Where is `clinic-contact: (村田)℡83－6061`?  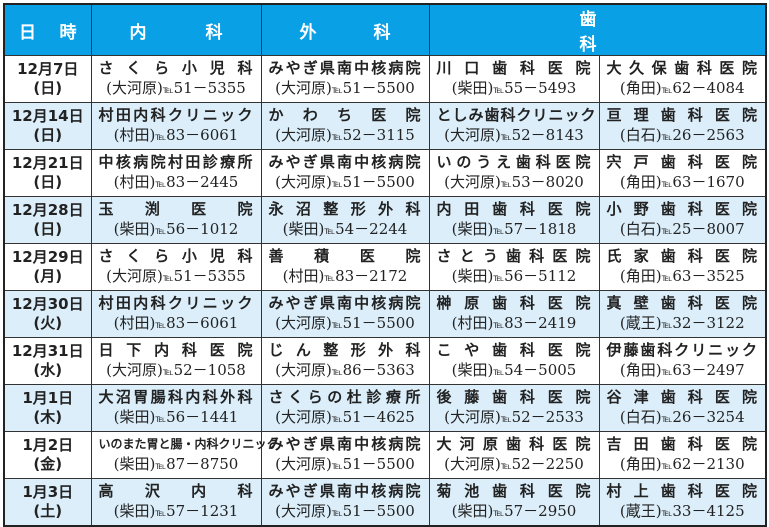 clinic-contact: (村田)℡83－6061 is located at coordinates (176, 324).